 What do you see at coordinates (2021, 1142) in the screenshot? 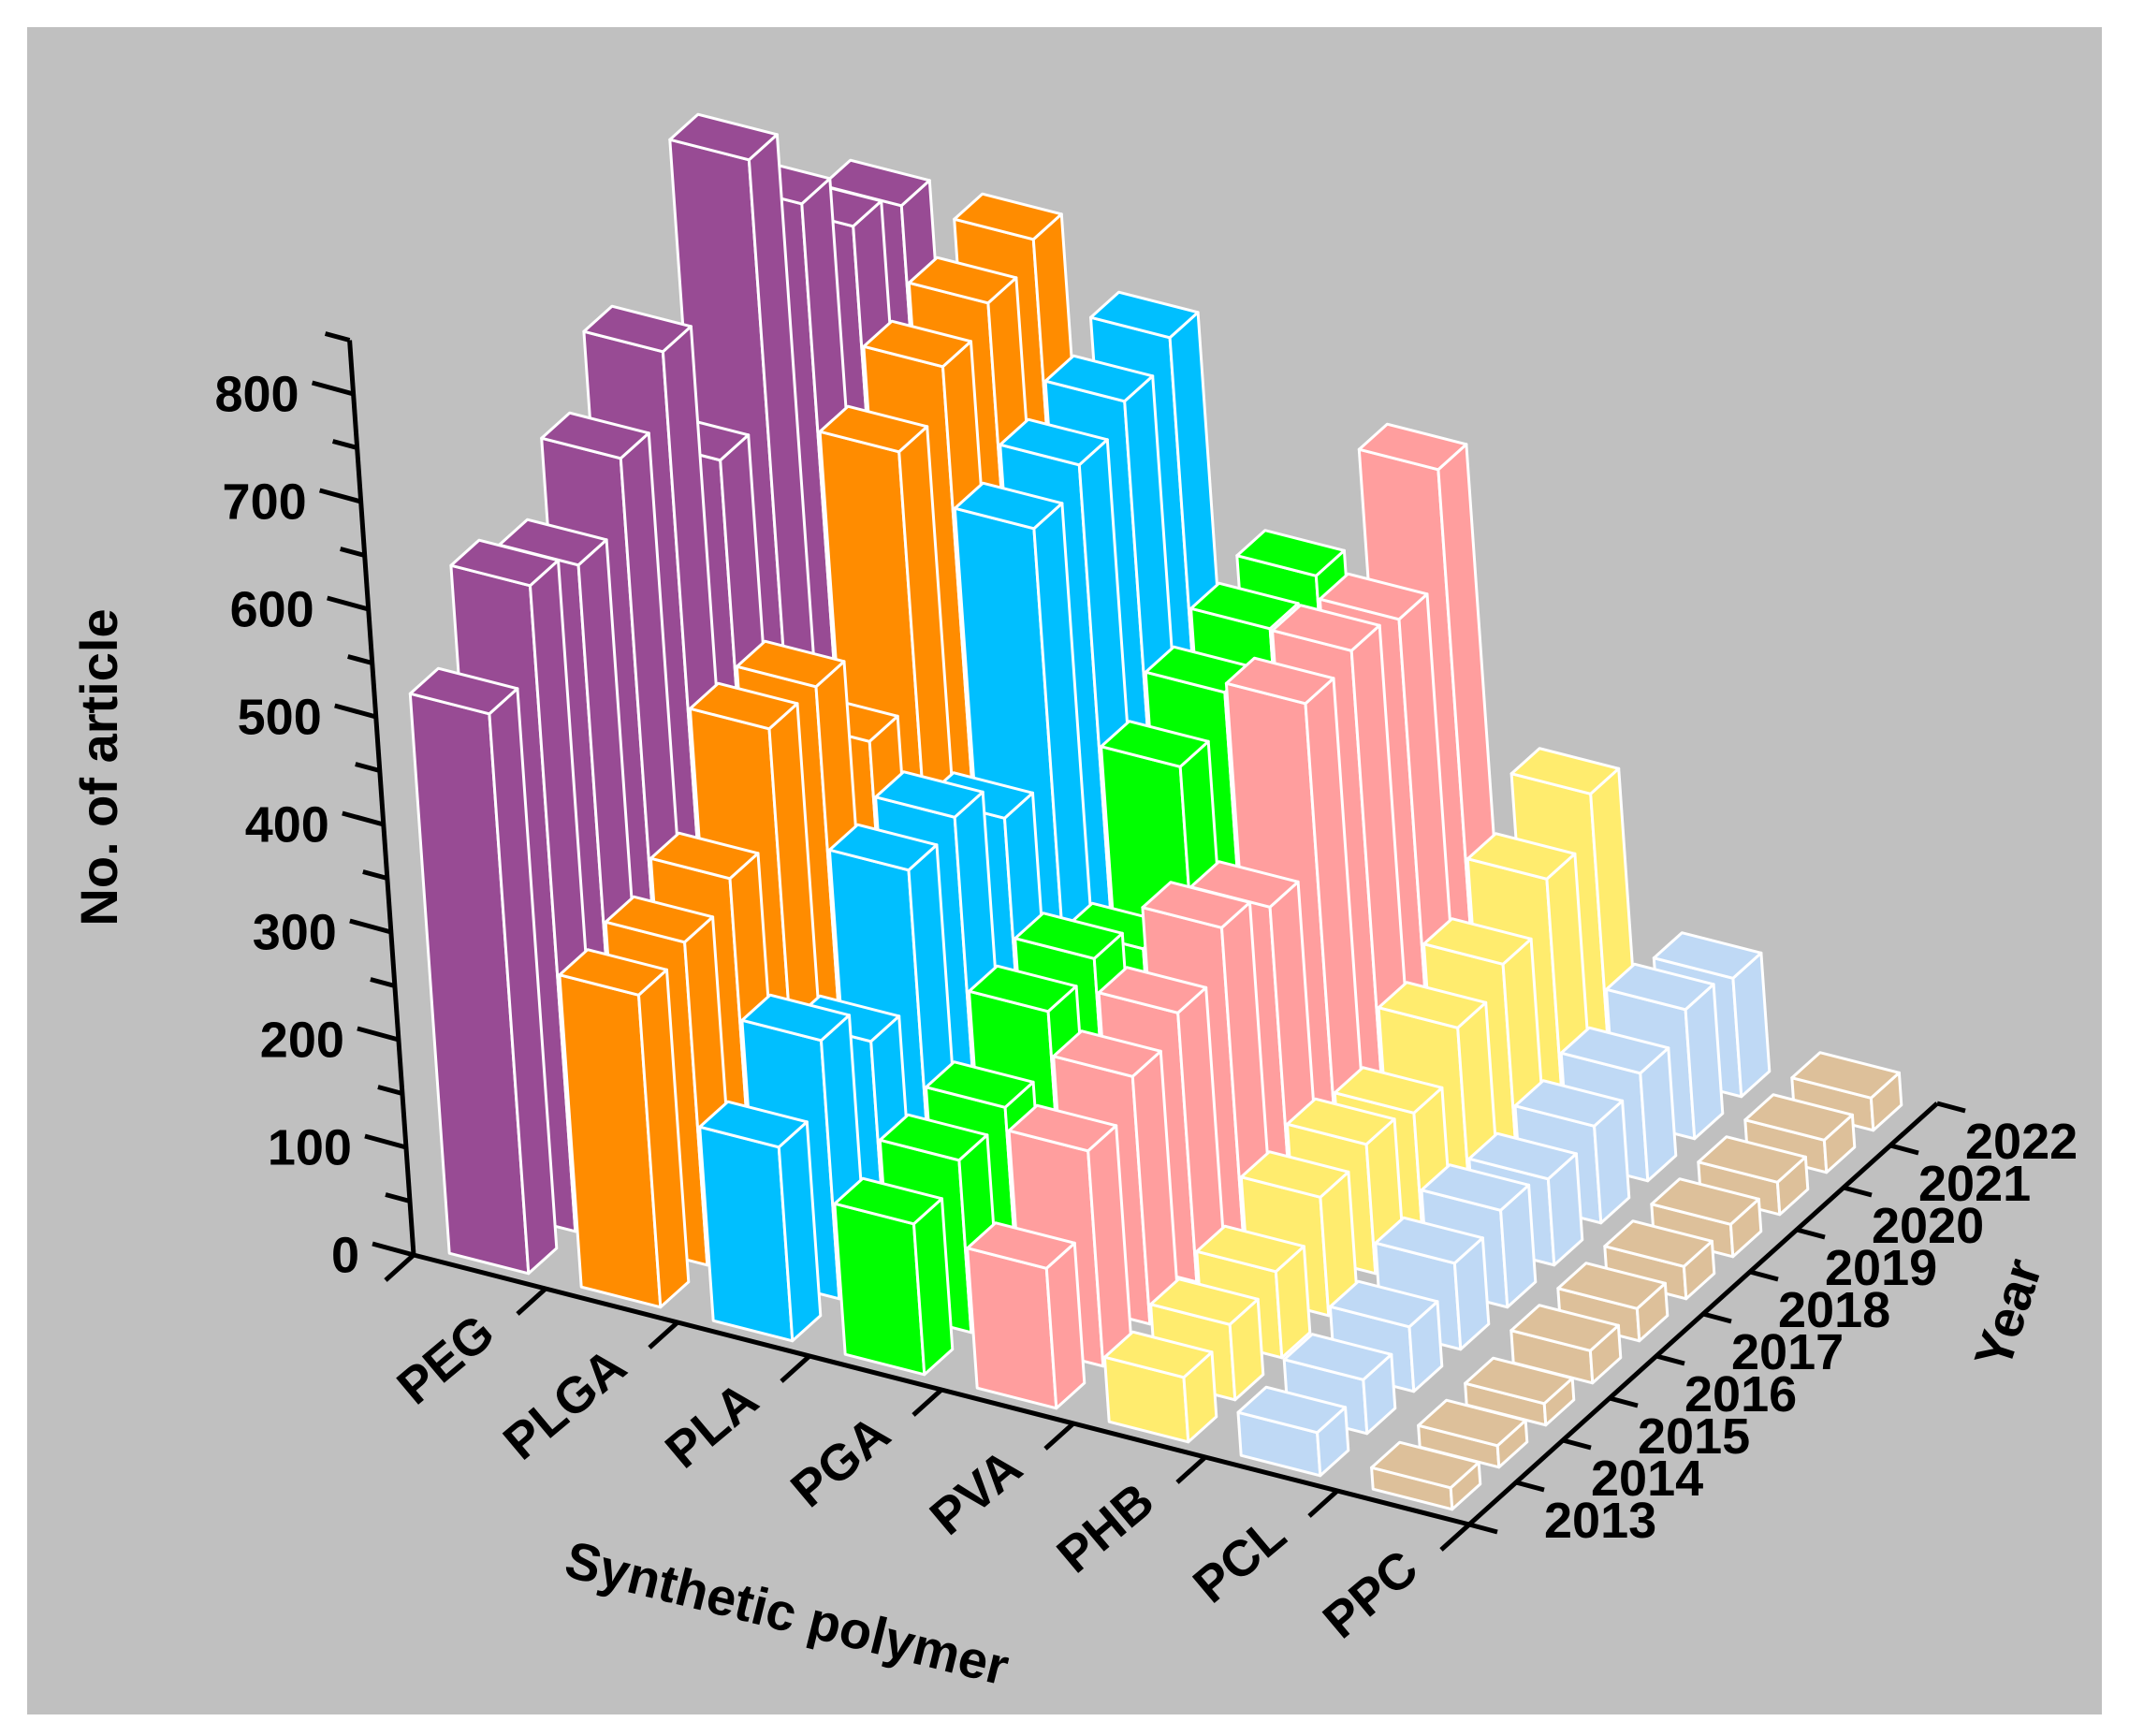
I see `depth-tick-label: 2022` at bounding box center [2021, 1142].